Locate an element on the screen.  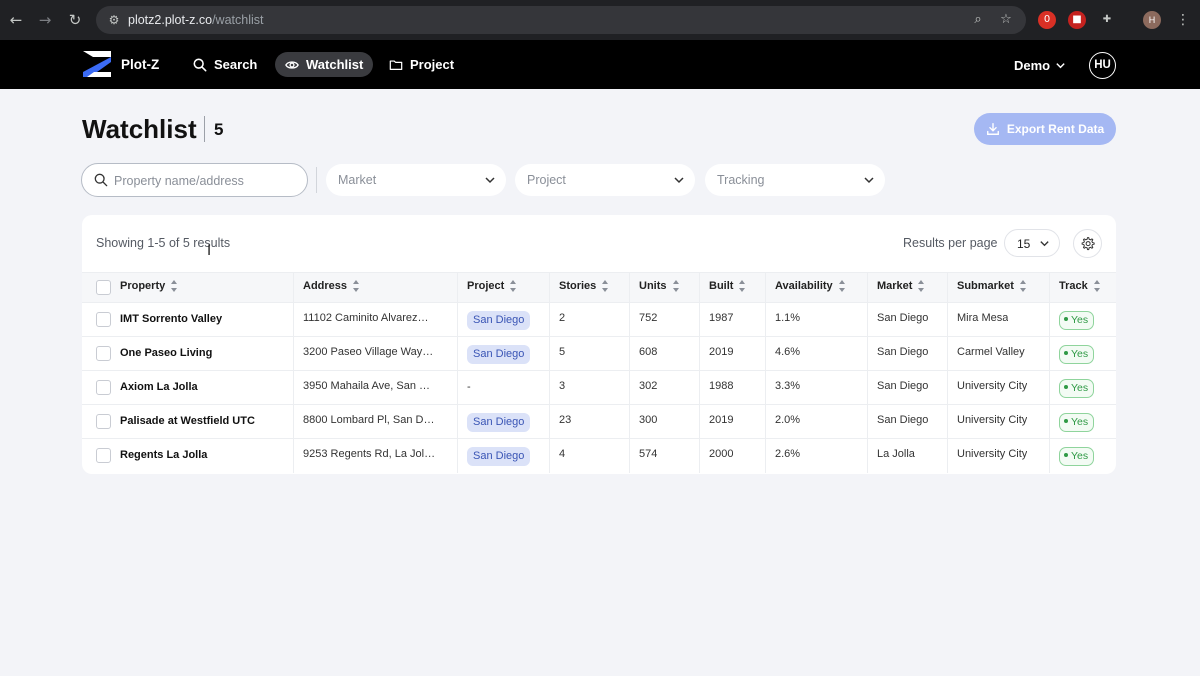
column-header-built: Built is located at coordinates (727, 286).